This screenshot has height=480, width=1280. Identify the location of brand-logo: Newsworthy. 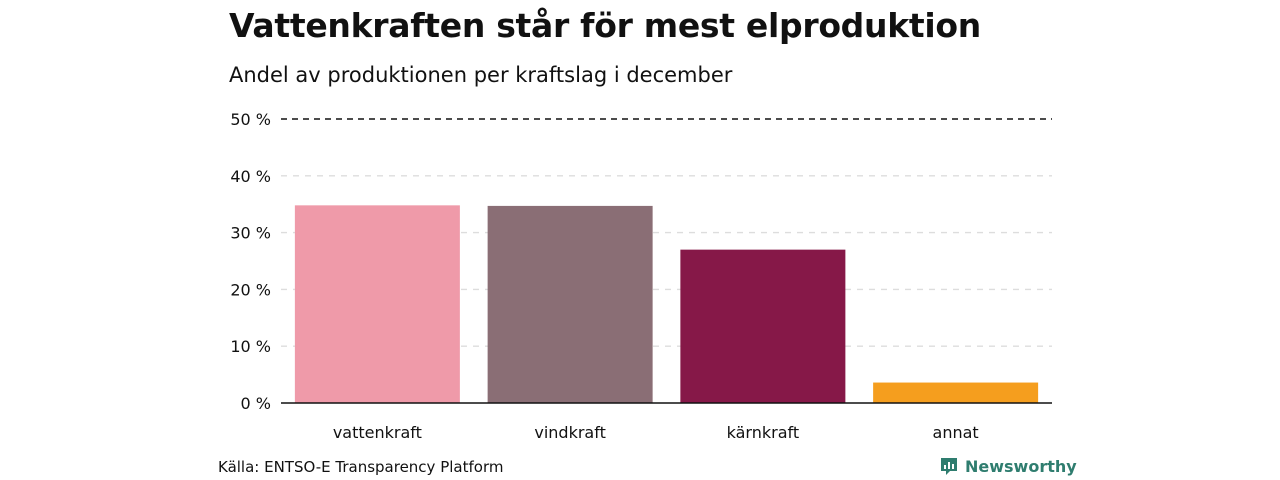
(1008, 466).